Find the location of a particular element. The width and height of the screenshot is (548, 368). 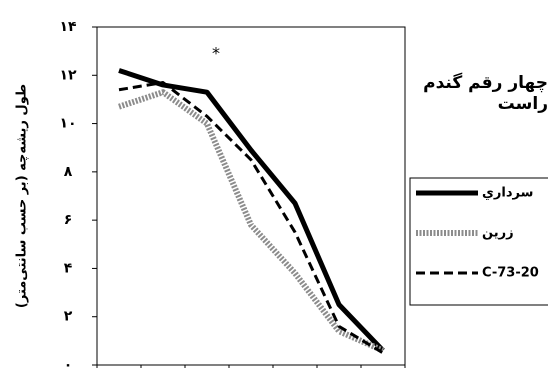

legend-label: زرين is located at coordinates (498, 233).